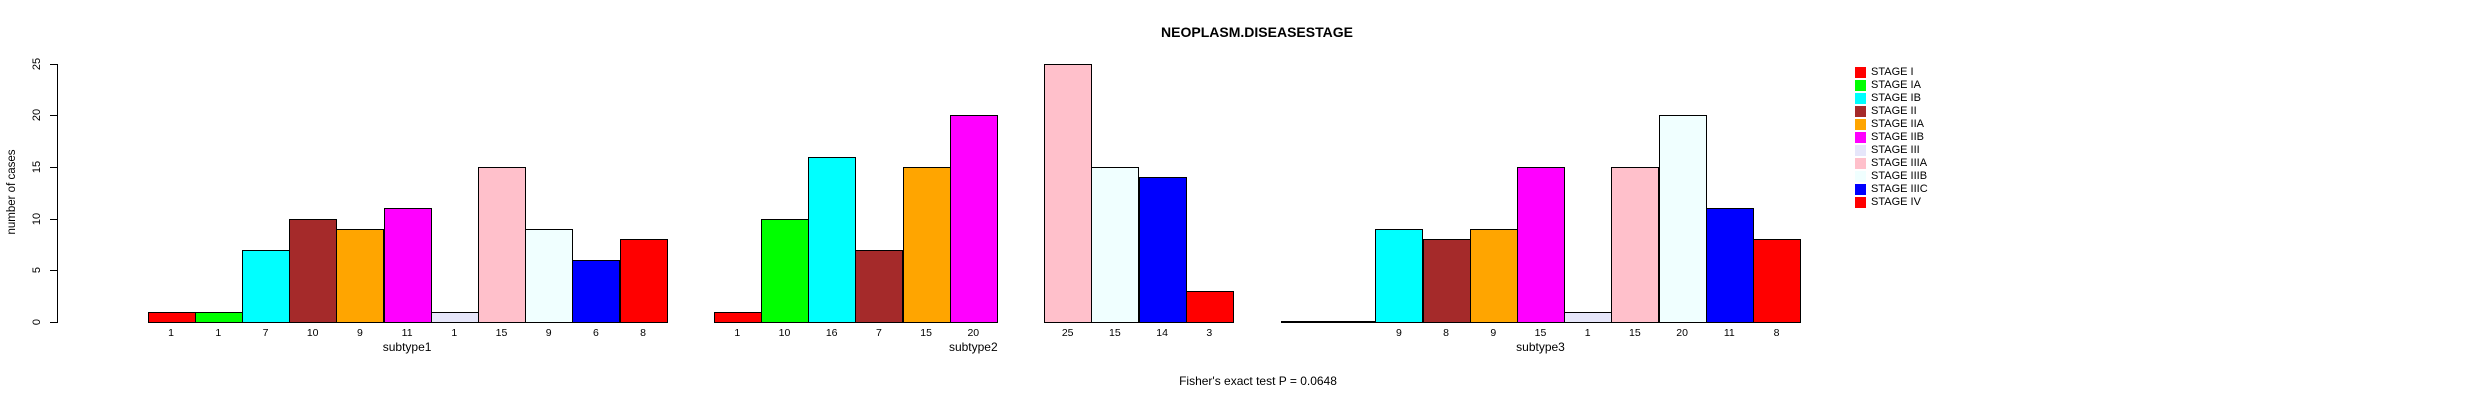 The width and height of the screenshot is (2490, 400). Describe the element at coordinates (1162, 333) in the screenshot. I see `bar-value-label: 14` at that location.